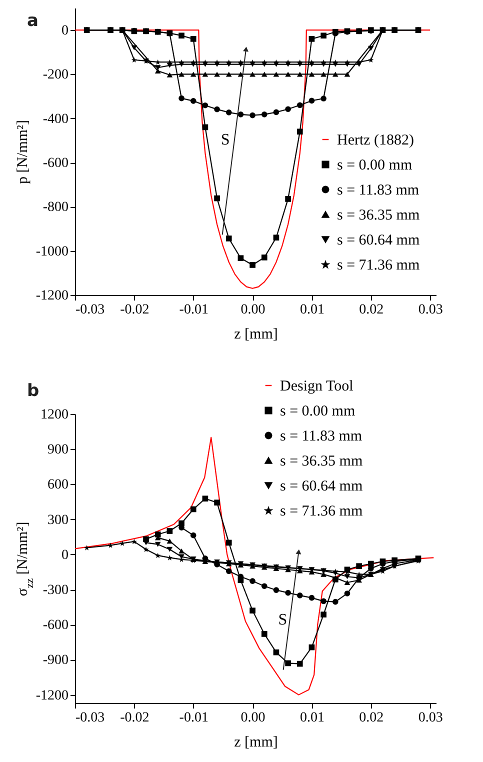  What do you see at coordinates (55, 590) in the screenshot?
I see `y-tick-label: -300` at bounding box center [55, 590].